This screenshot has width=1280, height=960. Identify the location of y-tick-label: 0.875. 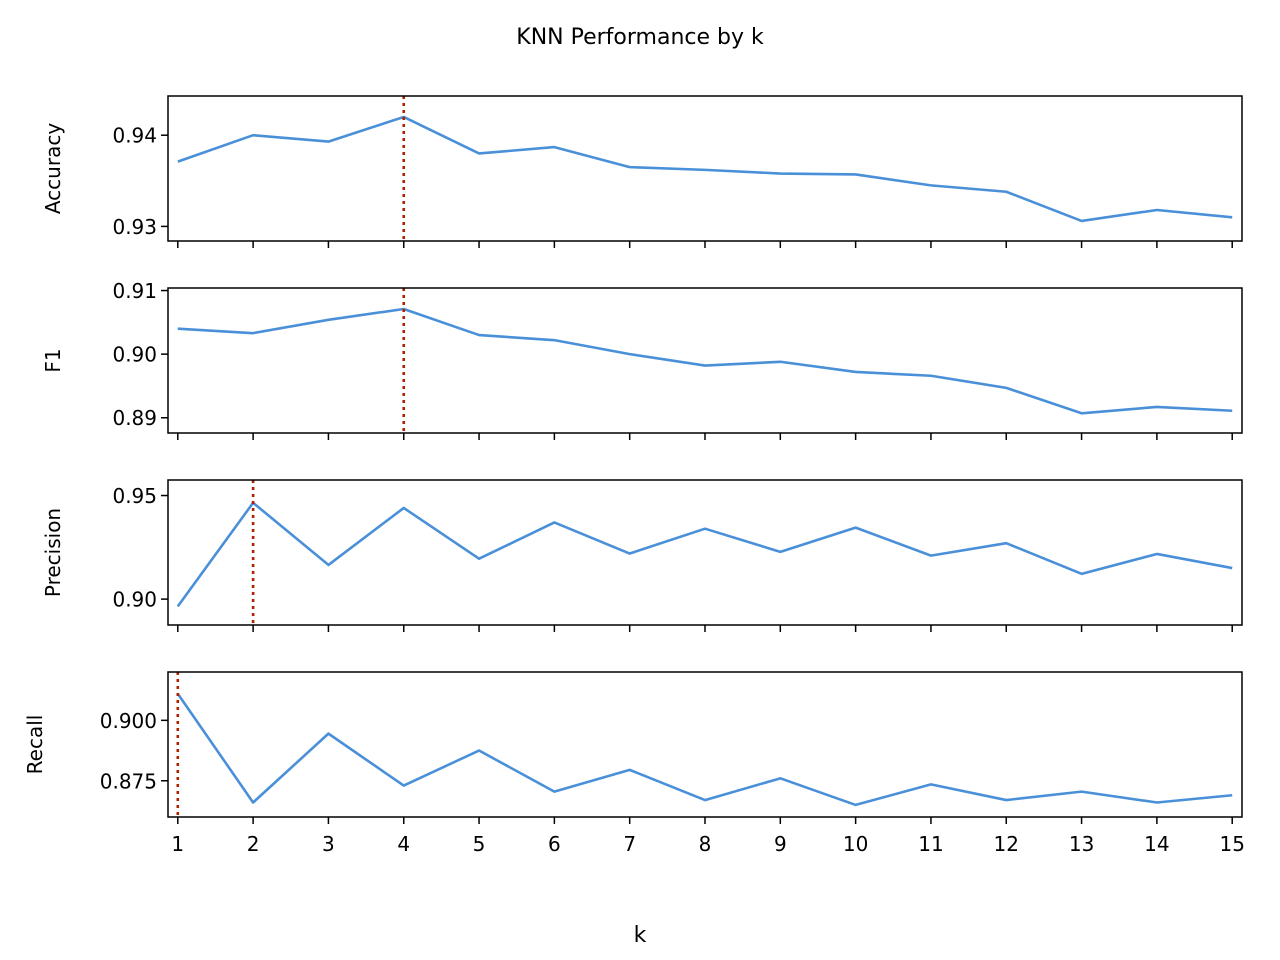
(128, 781).